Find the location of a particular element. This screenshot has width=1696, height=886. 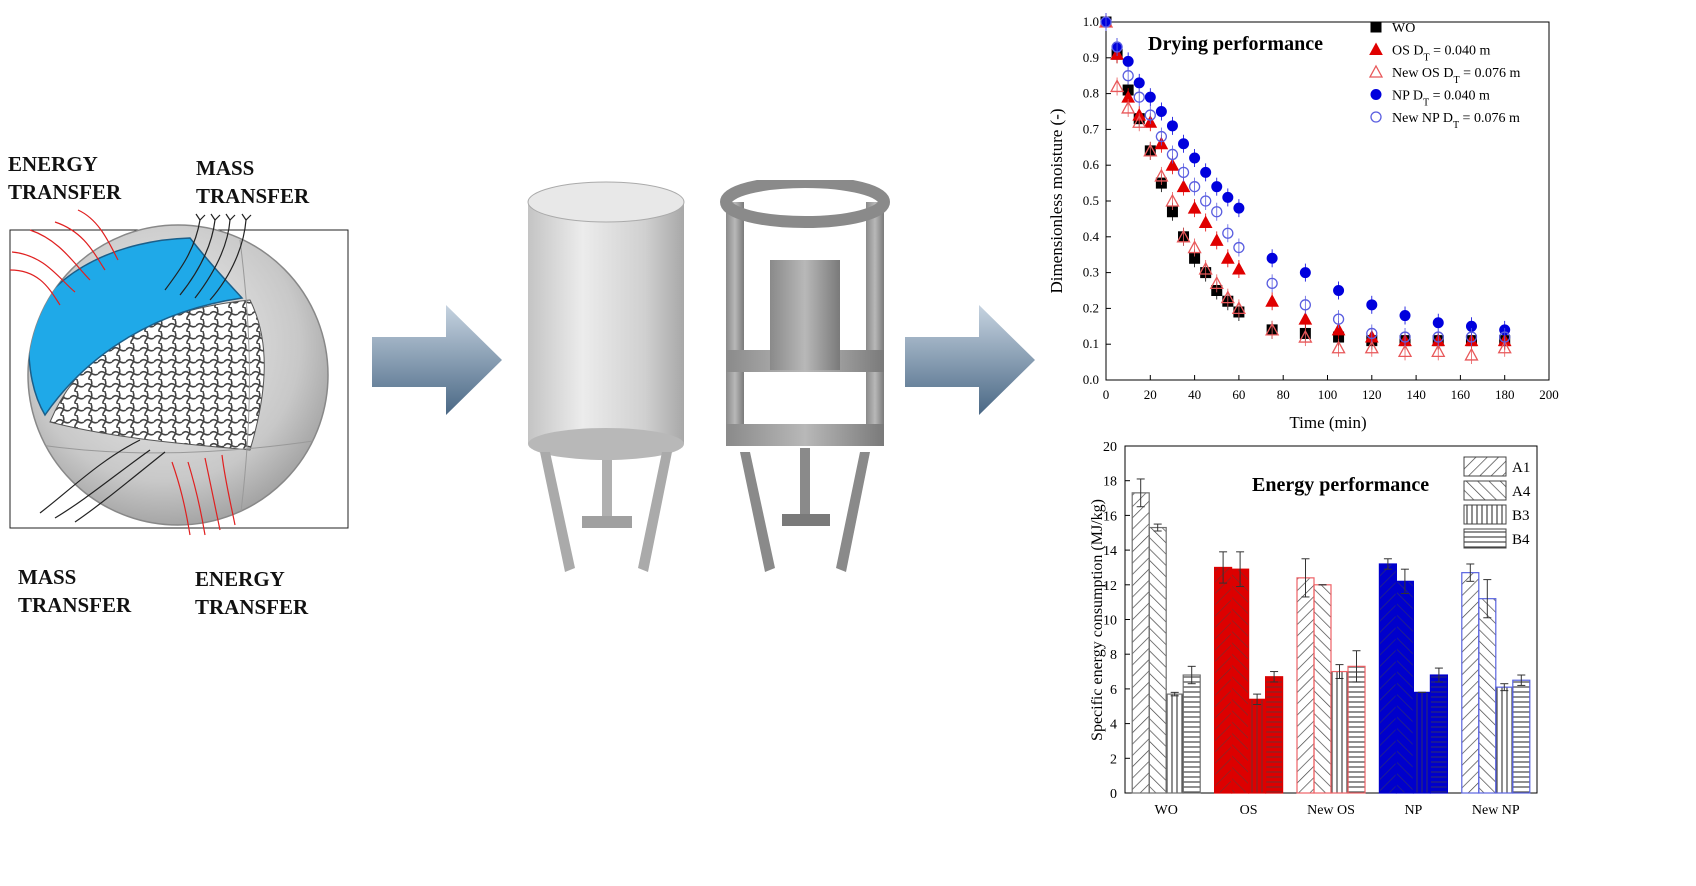

chart2-y-tick-label: 2 is located at coordinates (1113, 759).